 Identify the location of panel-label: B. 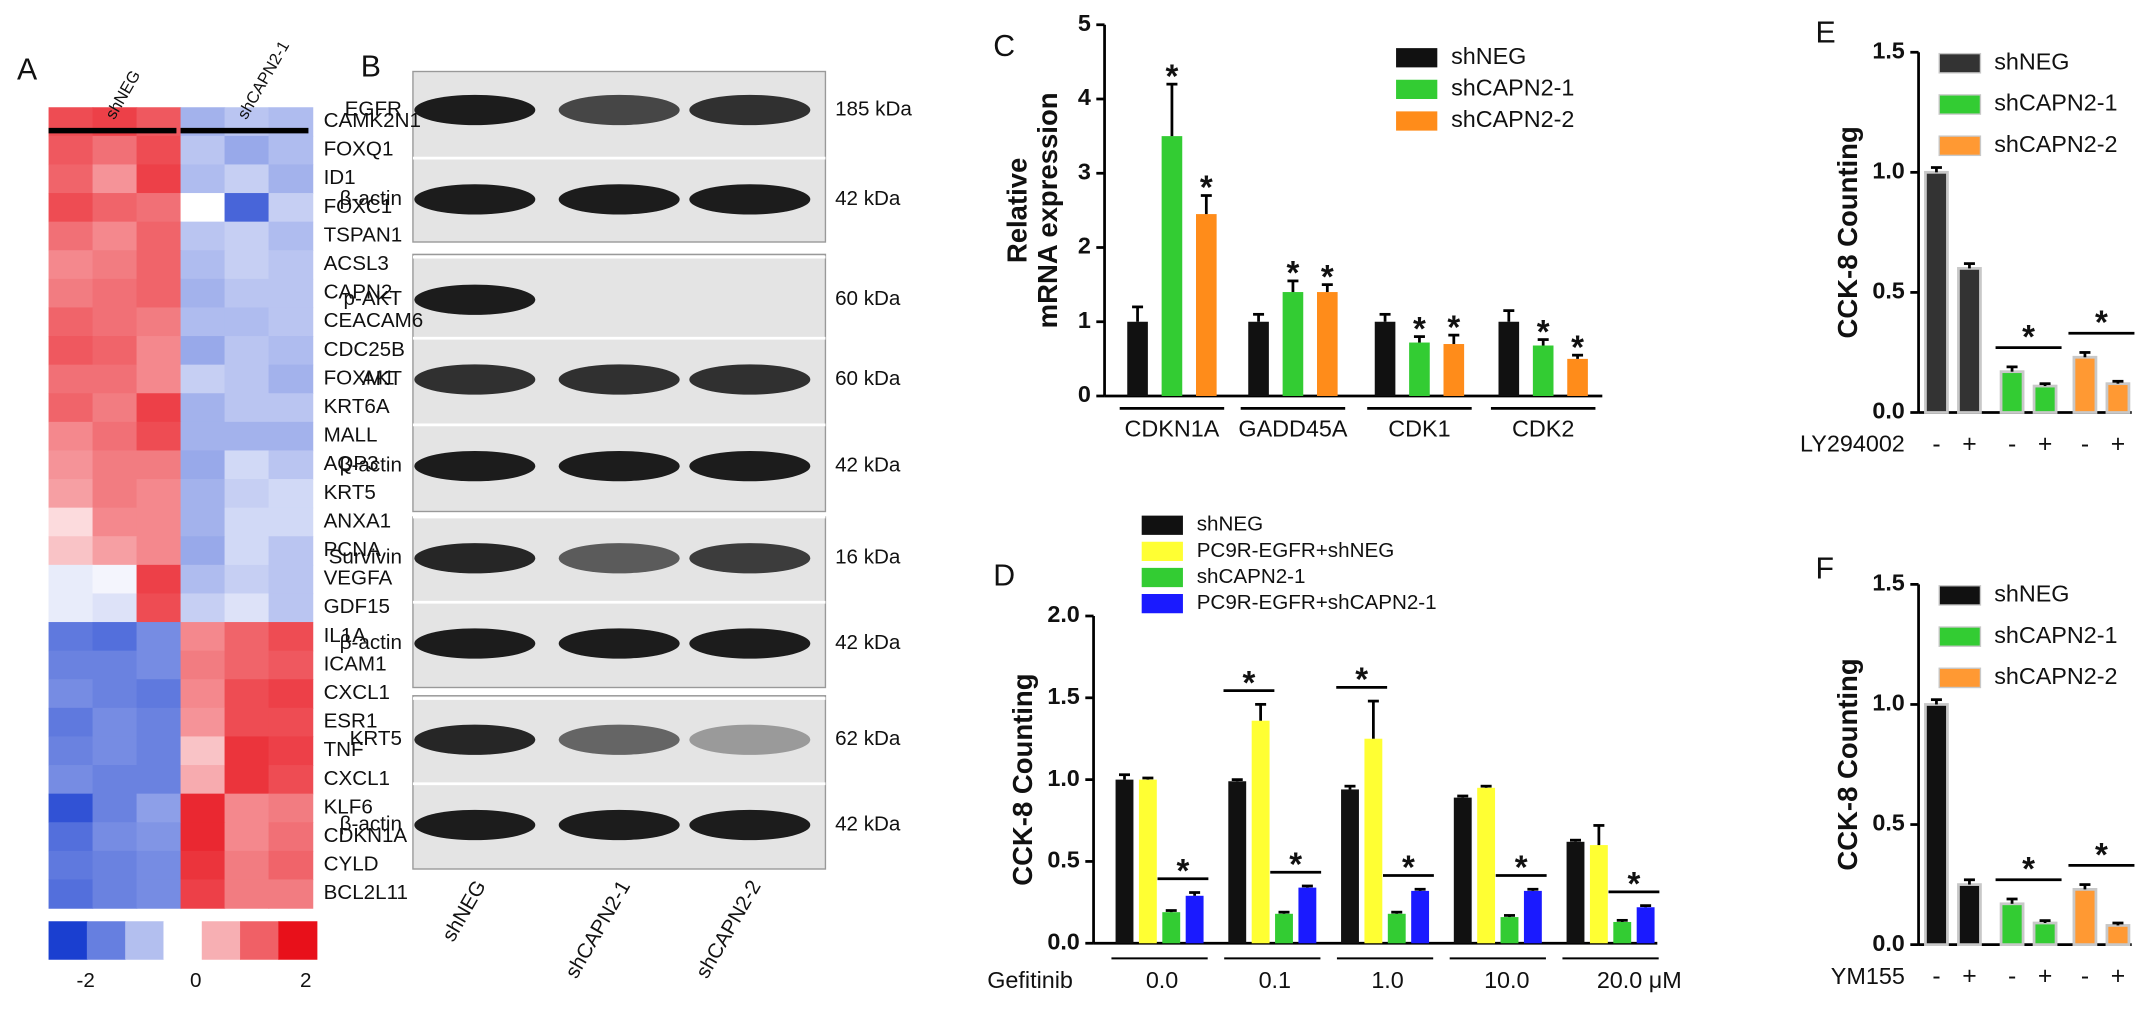
(371, 67).